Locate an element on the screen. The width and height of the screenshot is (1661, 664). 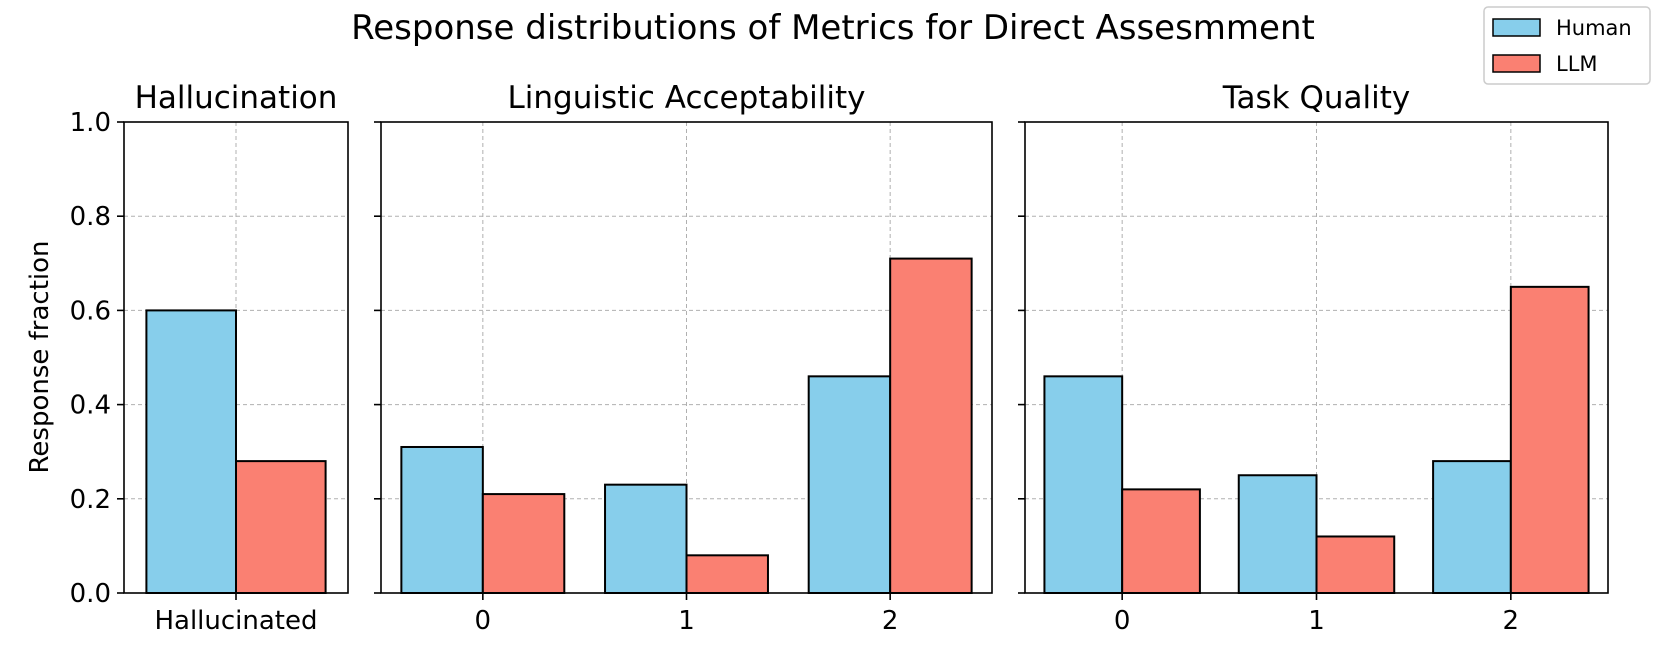
bar-human-hallucinated is located at coordinates (191, 451).